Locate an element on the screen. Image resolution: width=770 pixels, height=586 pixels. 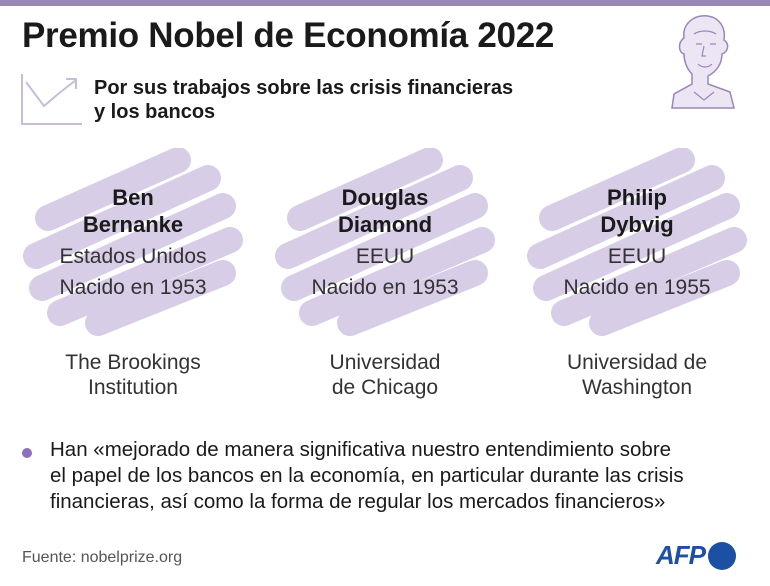
institution-line2: Washington is located at coordinates (637, 387).